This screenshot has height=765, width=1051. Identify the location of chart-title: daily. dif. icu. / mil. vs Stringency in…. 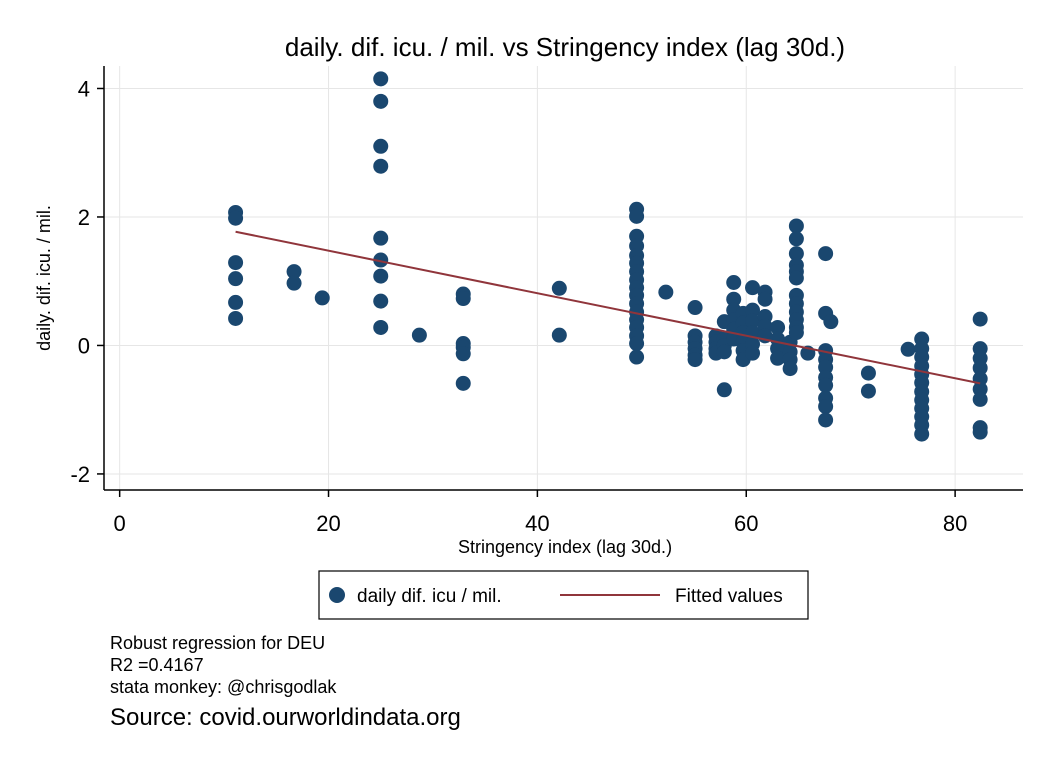
(565, 47).